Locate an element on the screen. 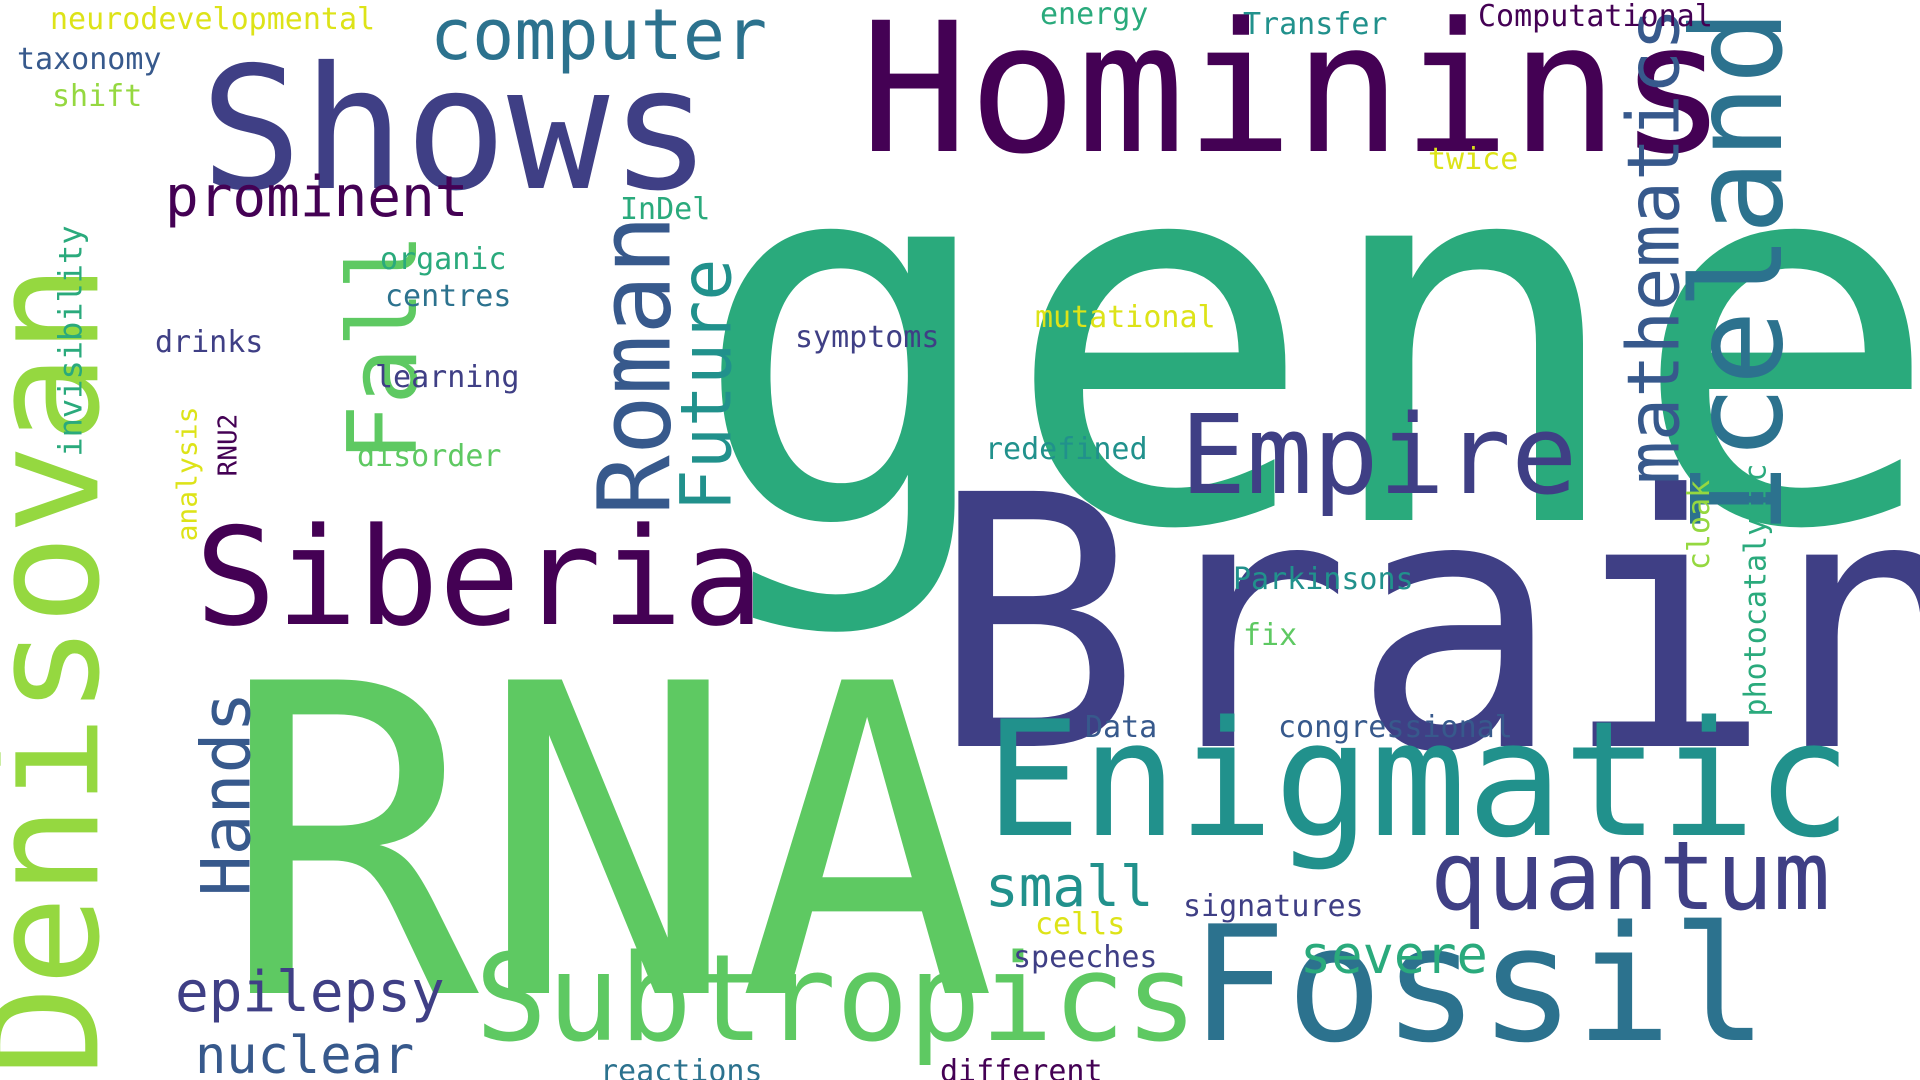 The image size is (1920, 1080). word-fix: fix is located at coordinates (1270, 635).